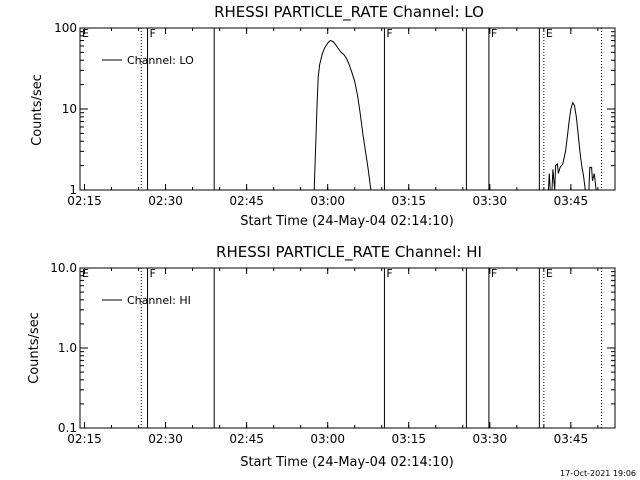 The height and width of the screenshot is (480, 640). I want to click on chart-title: RHESSI PARTICLE_RATE Channel: LO, so click(349, 12).